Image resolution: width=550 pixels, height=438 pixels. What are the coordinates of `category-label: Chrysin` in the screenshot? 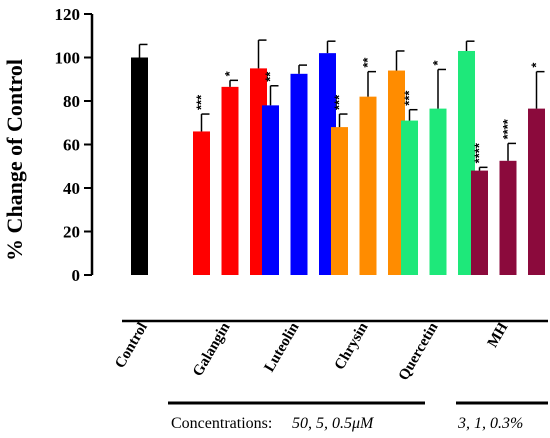 It's located at (352, 345).